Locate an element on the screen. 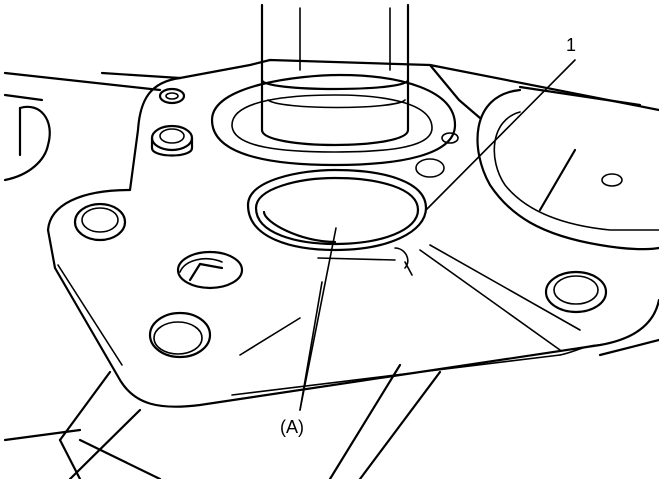 The image size is (659, 479). callout-a-label: (A) is located at coordinates (292, 427).